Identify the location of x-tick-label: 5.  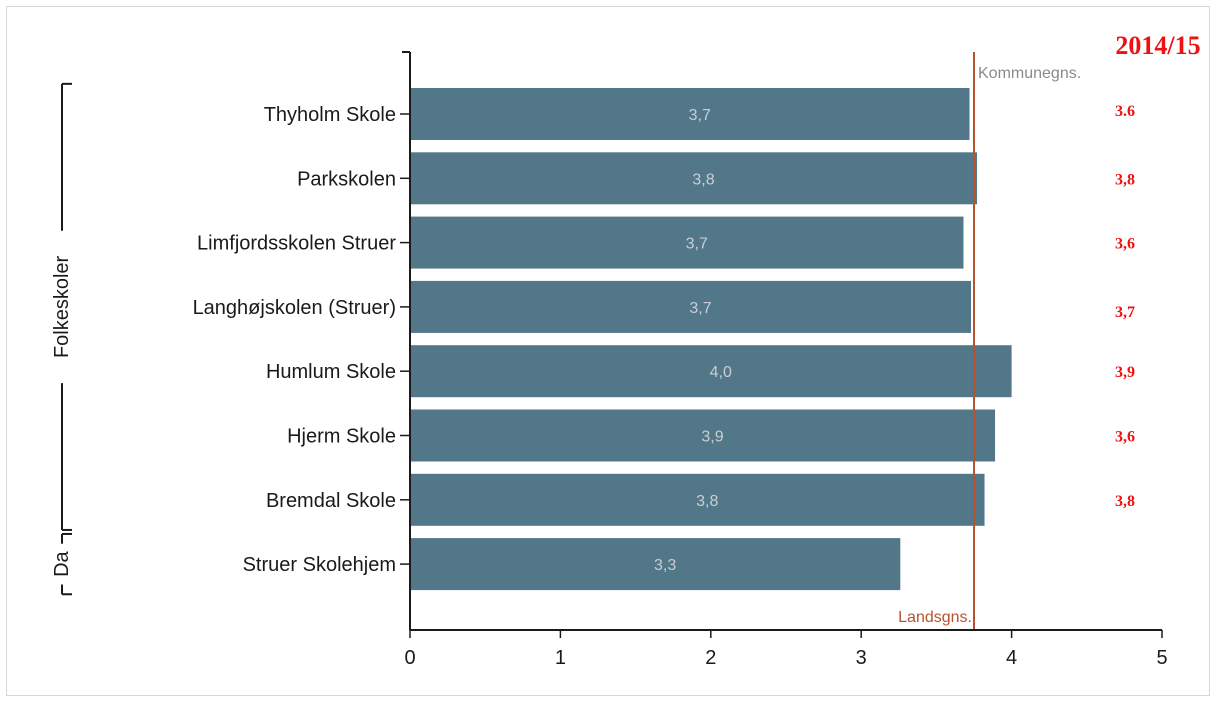
(1161, 658).